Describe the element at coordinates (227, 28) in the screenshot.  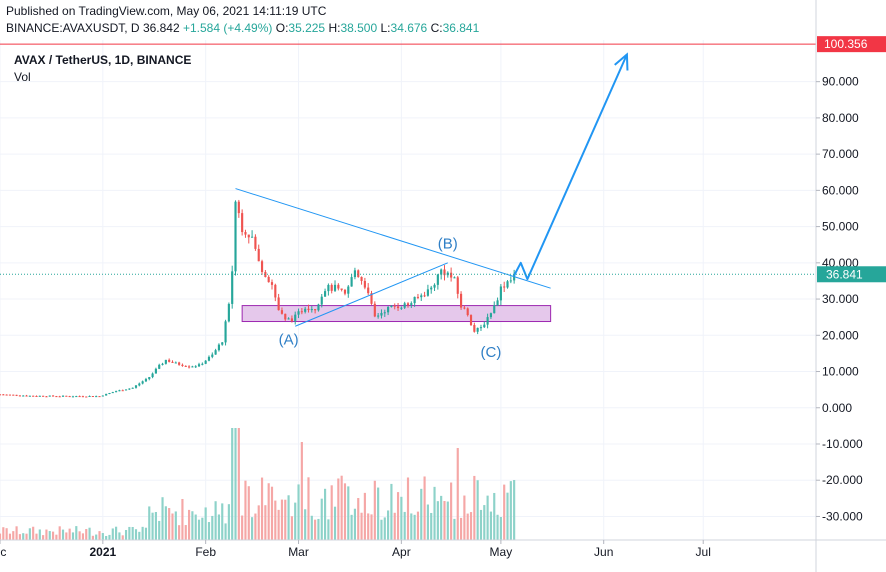
I see `daily-change: +1.584 (+4.49%)` at that location.